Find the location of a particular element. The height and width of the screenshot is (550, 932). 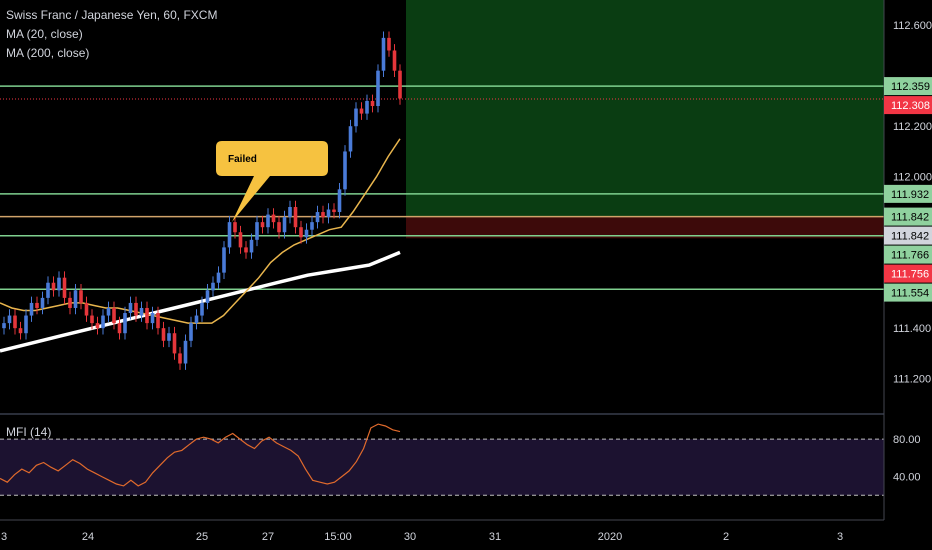

time-tick-label: 2 is located at coordinates (726, 537).